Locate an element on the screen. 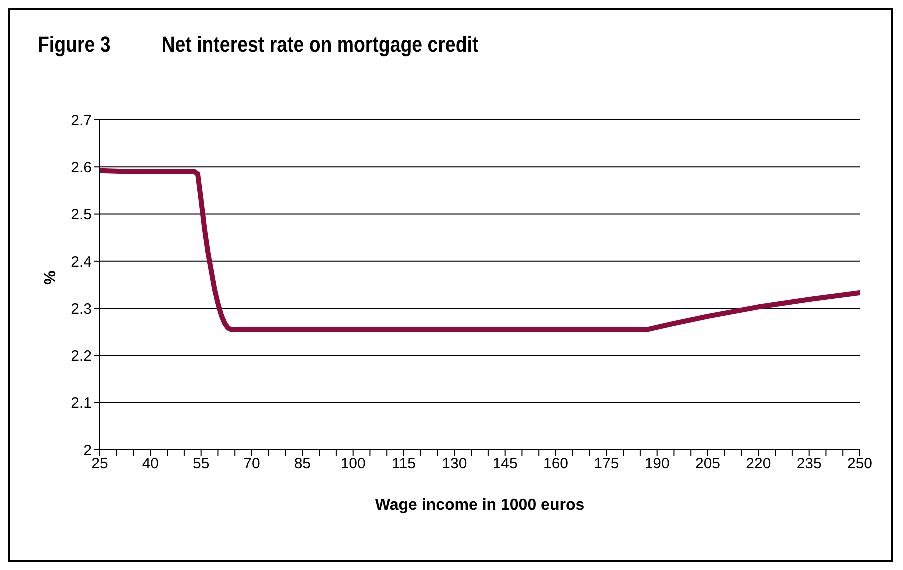  x-tick-label: 160 is located at coordinates (556, 464).